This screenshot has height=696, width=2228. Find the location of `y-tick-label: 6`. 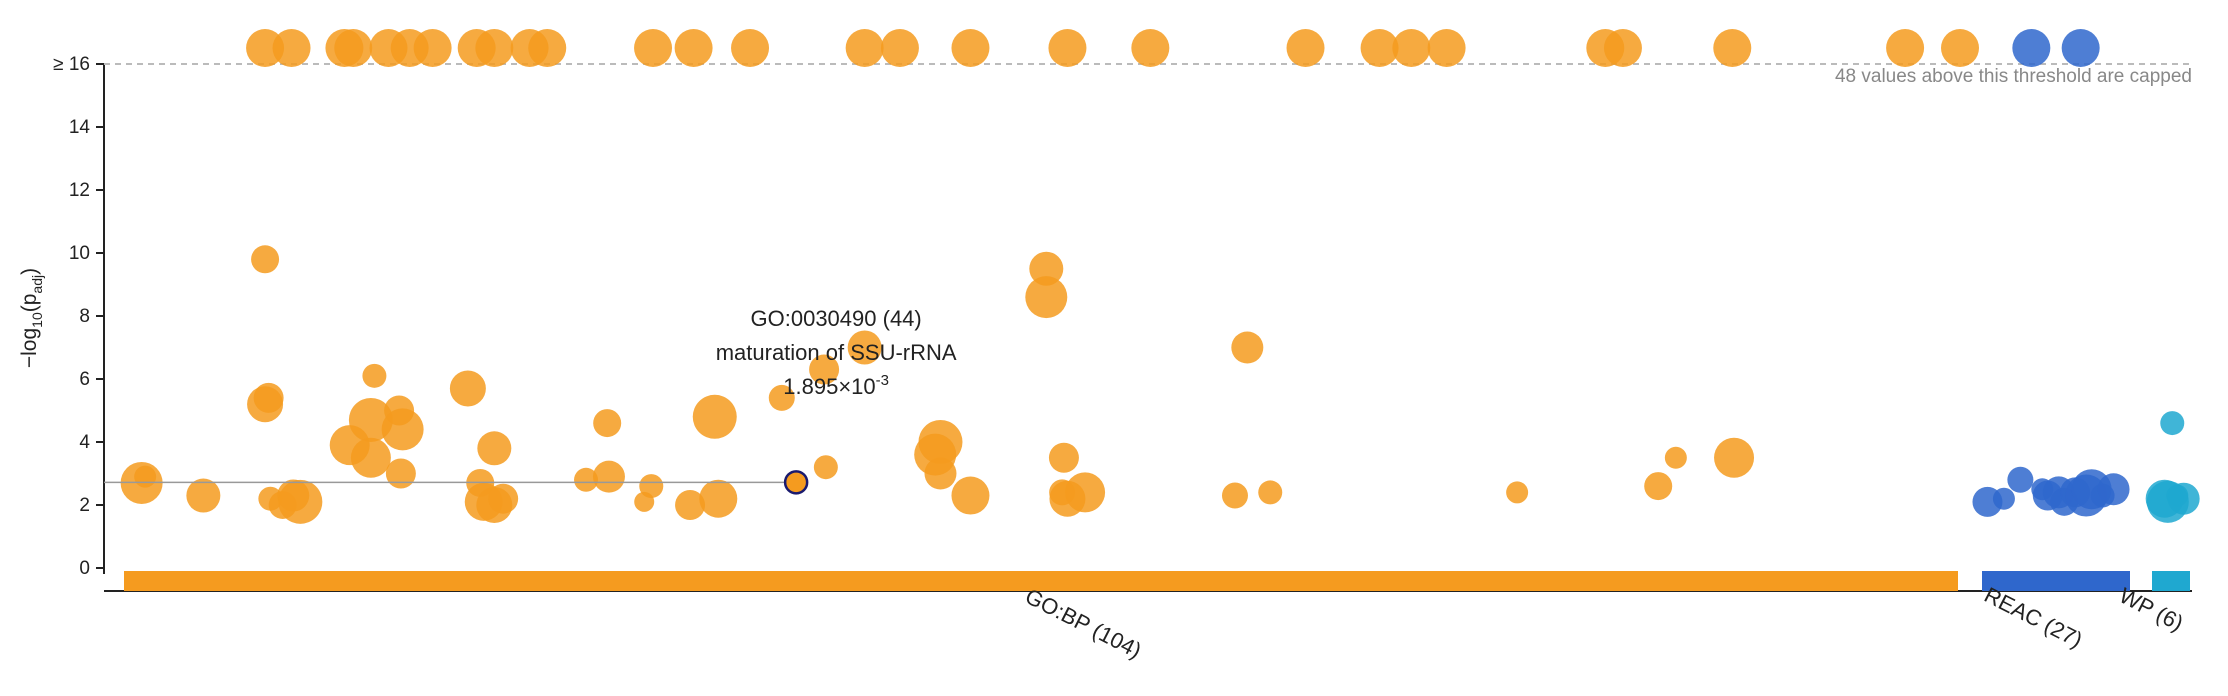

y-tick-label: 6 is located at coordinates (84, 379).